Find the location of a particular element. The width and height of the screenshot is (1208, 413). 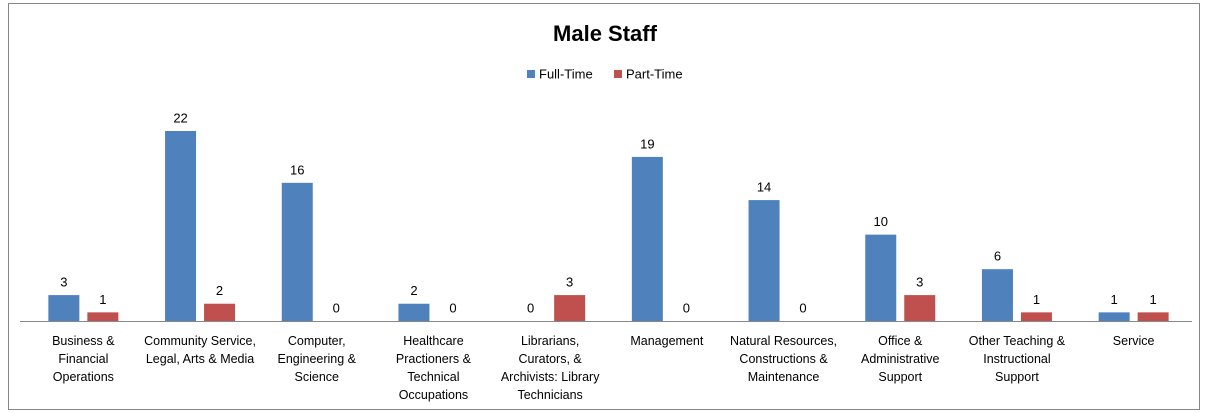

value-label: 14 is located at coordinates (764, 187).